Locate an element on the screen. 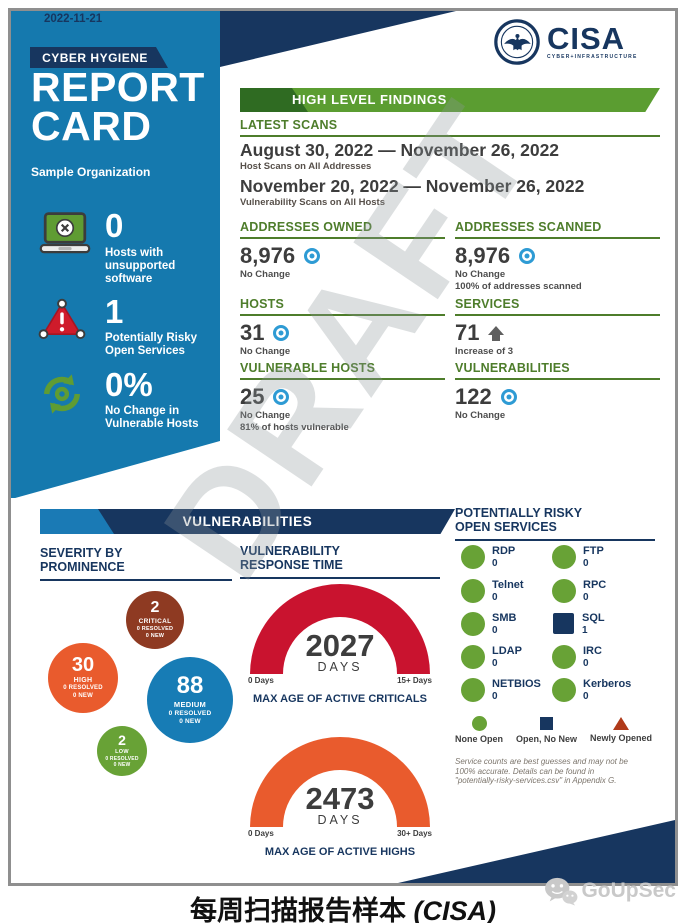 The width and height of the screenshot is (686, 923). service-name: RPC is located at coordinates (595, 585).